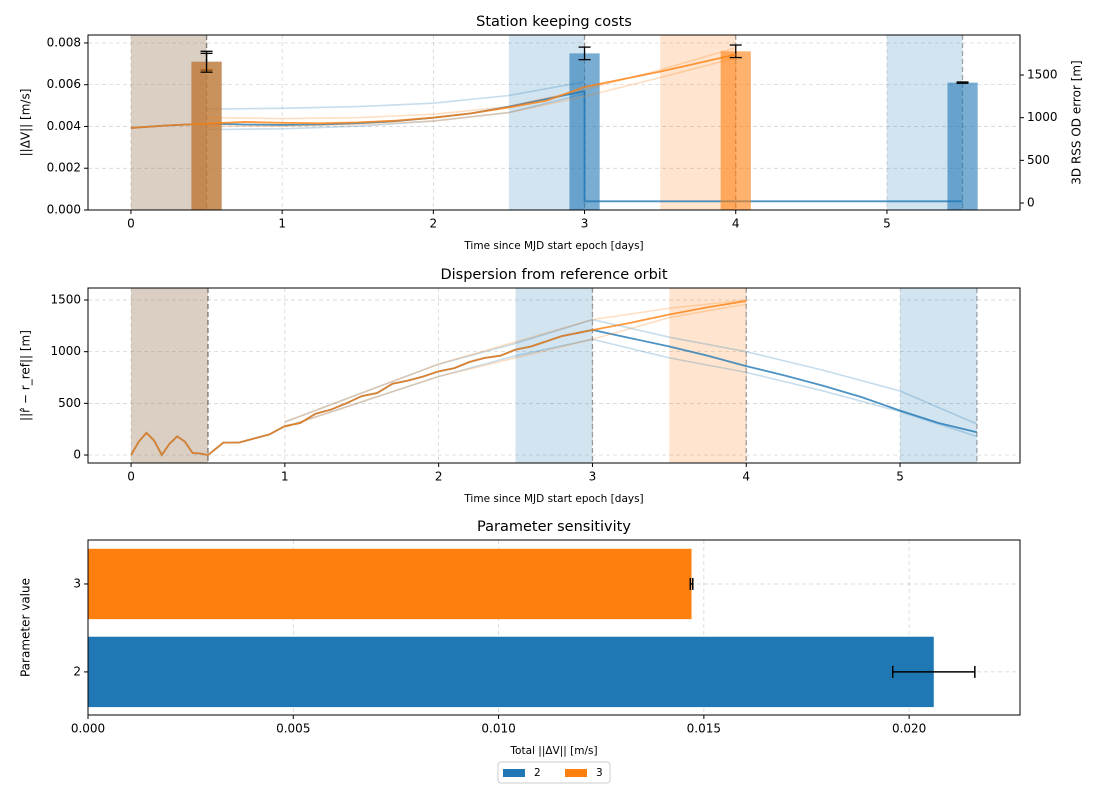  Describe the element at coordinates (1077, 122) in the screenshot. I see `y2-axis-label: 3D RSS OD error [m]` at that location.